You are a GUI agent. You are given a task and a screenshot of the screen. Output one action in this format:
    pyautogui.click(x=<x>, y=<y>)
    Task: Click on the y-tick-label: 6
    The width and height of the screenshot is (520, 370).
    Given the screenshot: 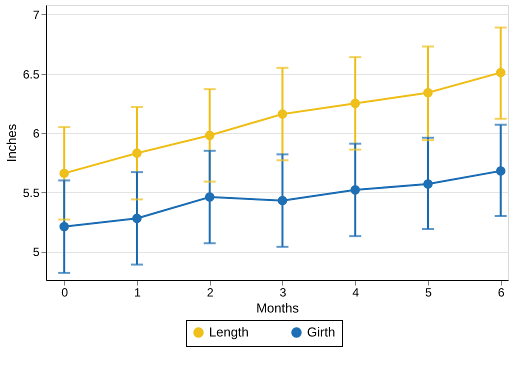 What is the action you would take?
    pyautogui.click(x=36, y=133)
    